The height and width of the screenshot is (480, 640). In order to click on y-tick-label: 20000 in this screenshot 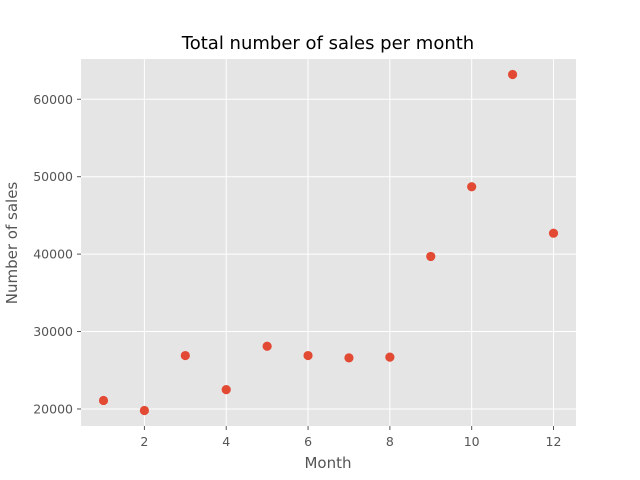, I will do `click(53, 408)`.